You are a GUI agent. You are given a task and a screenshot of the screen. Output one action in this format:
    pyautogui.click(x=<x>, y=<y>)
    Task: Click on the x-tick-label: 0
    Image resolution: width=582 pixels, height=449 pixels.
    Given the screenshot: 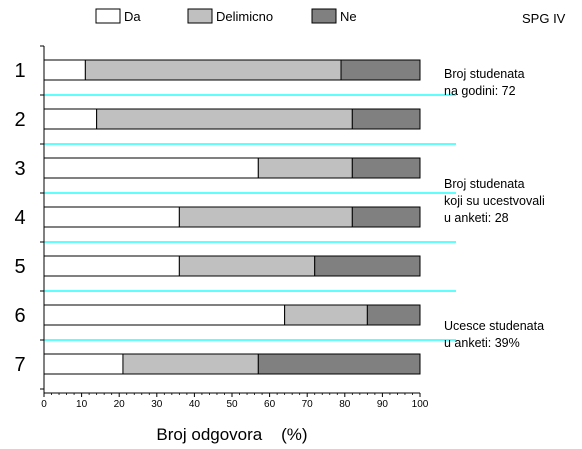 What is the action you would take?
    pyautogui.click(x=44, y=404)
    